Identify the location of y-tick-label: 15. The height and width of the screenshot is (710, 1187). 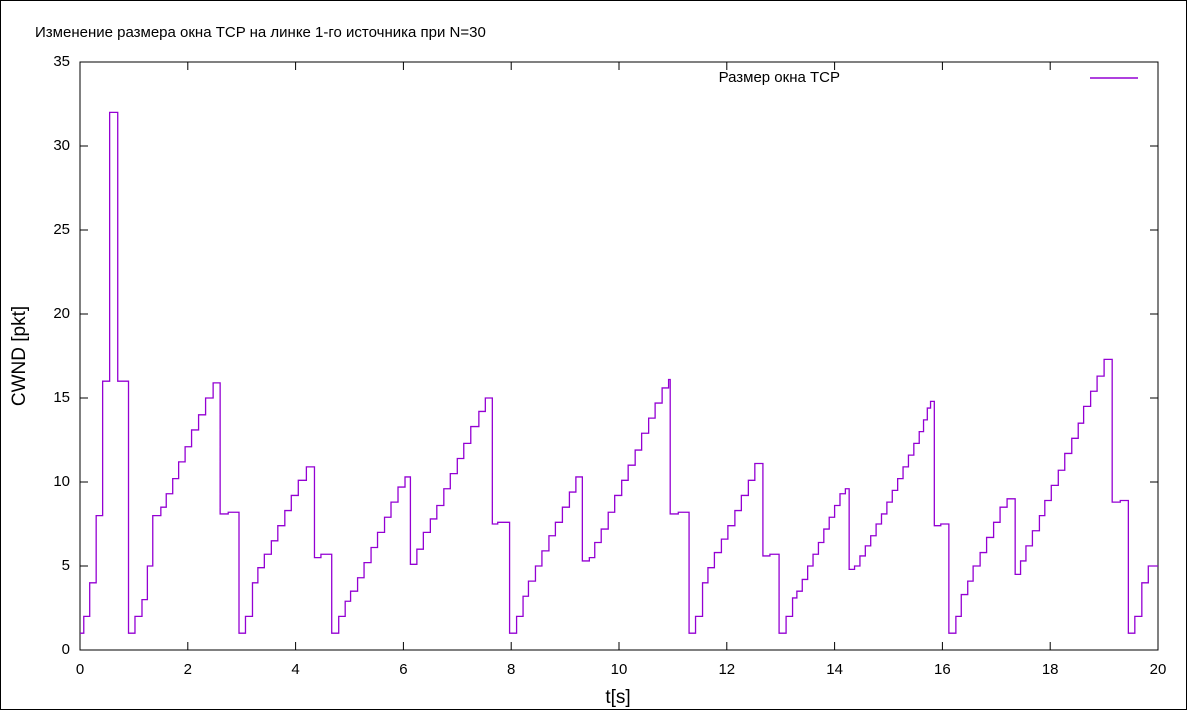
(61, 397).